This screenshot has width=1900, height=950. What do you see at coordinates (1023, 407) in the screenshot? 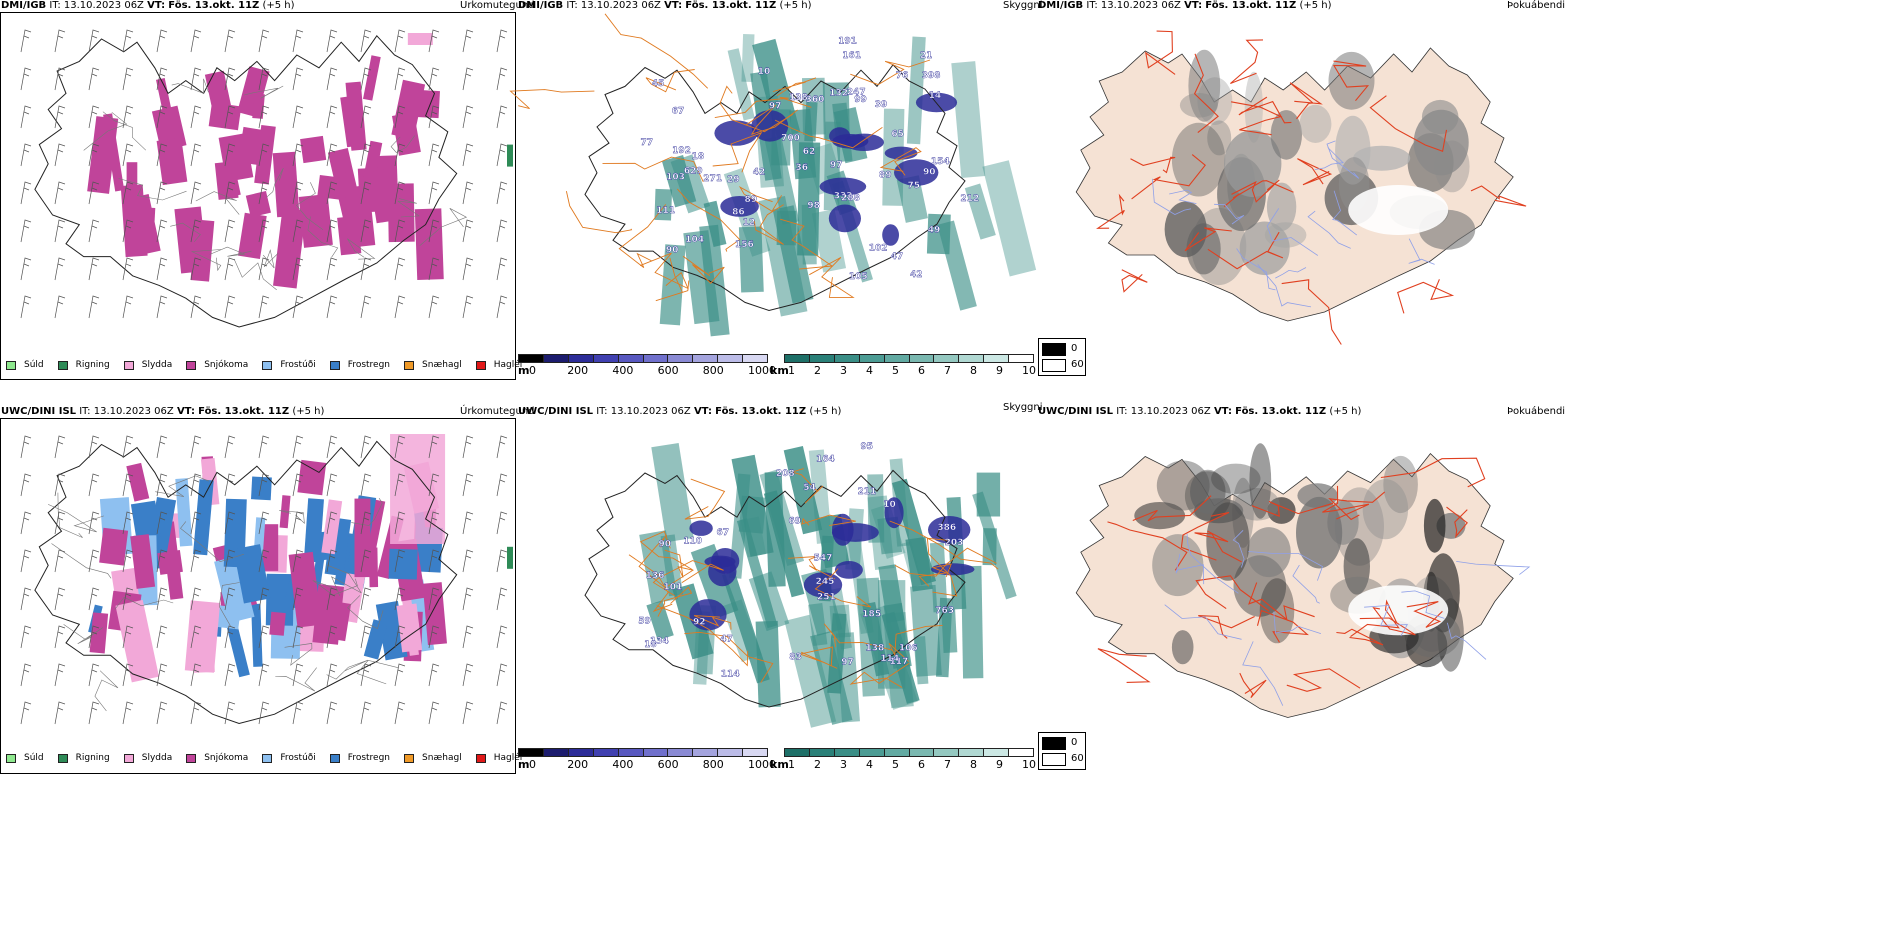
I see `panel-type-label: Skyggni` at bounding box center [1023, 407].